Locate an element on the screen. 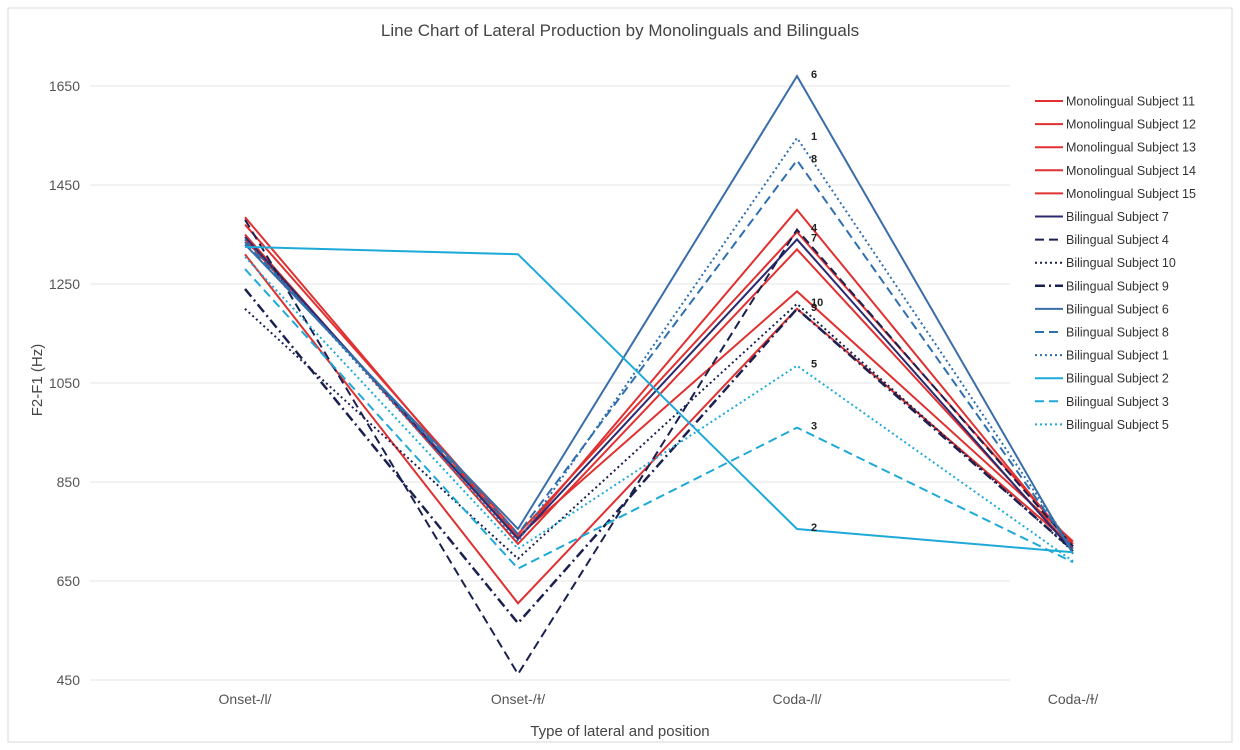 This screenshot has width=1240, height=750. y-axis-label: F2-F1 (Hz) is located at coordinates (37, 380).